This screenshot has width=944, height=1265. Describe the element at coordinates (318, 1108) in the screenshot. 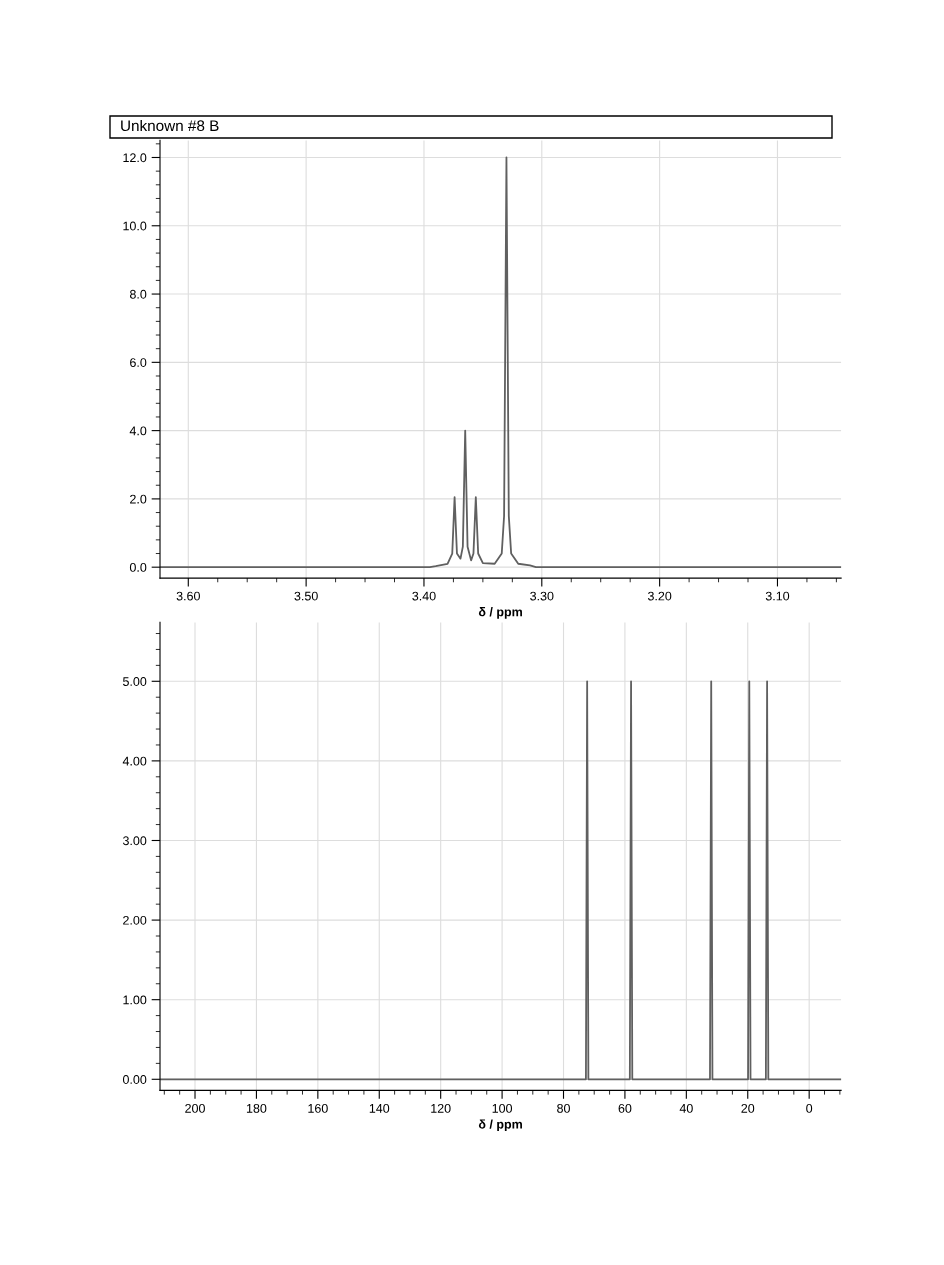

I see `x-tick-label: 160` at that location.